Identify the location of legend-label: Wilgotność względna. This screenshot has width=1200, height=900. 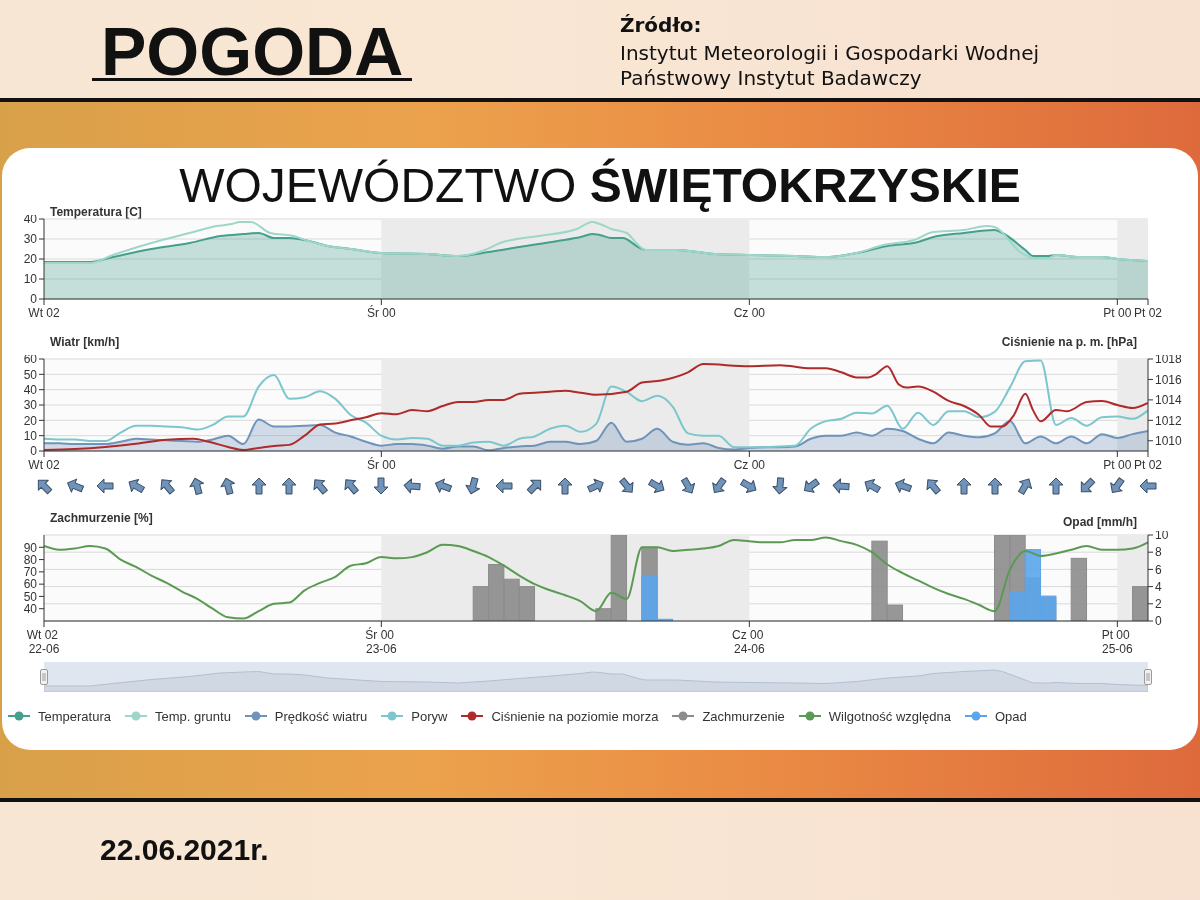
(889, 716).